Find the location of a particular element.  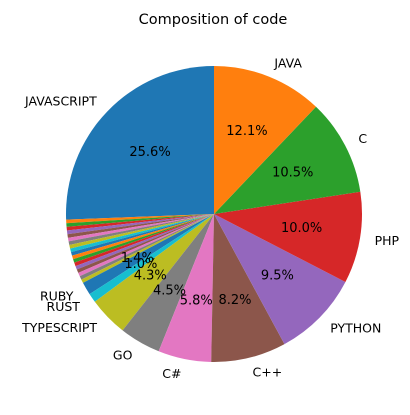

pie-category-label: C is located at coordinates (362, 138).